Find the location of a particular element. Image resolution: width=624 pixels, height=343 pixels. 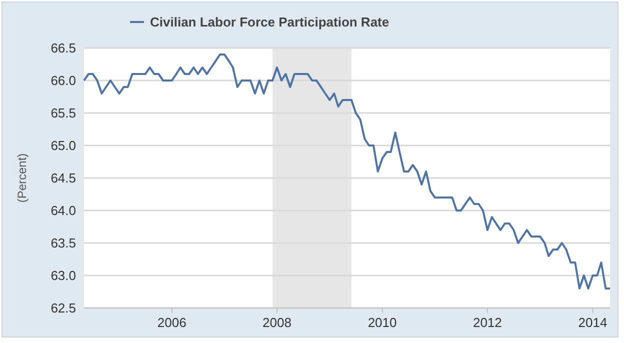

x-tick-label: 2014 is located at coordinates (593, 322).